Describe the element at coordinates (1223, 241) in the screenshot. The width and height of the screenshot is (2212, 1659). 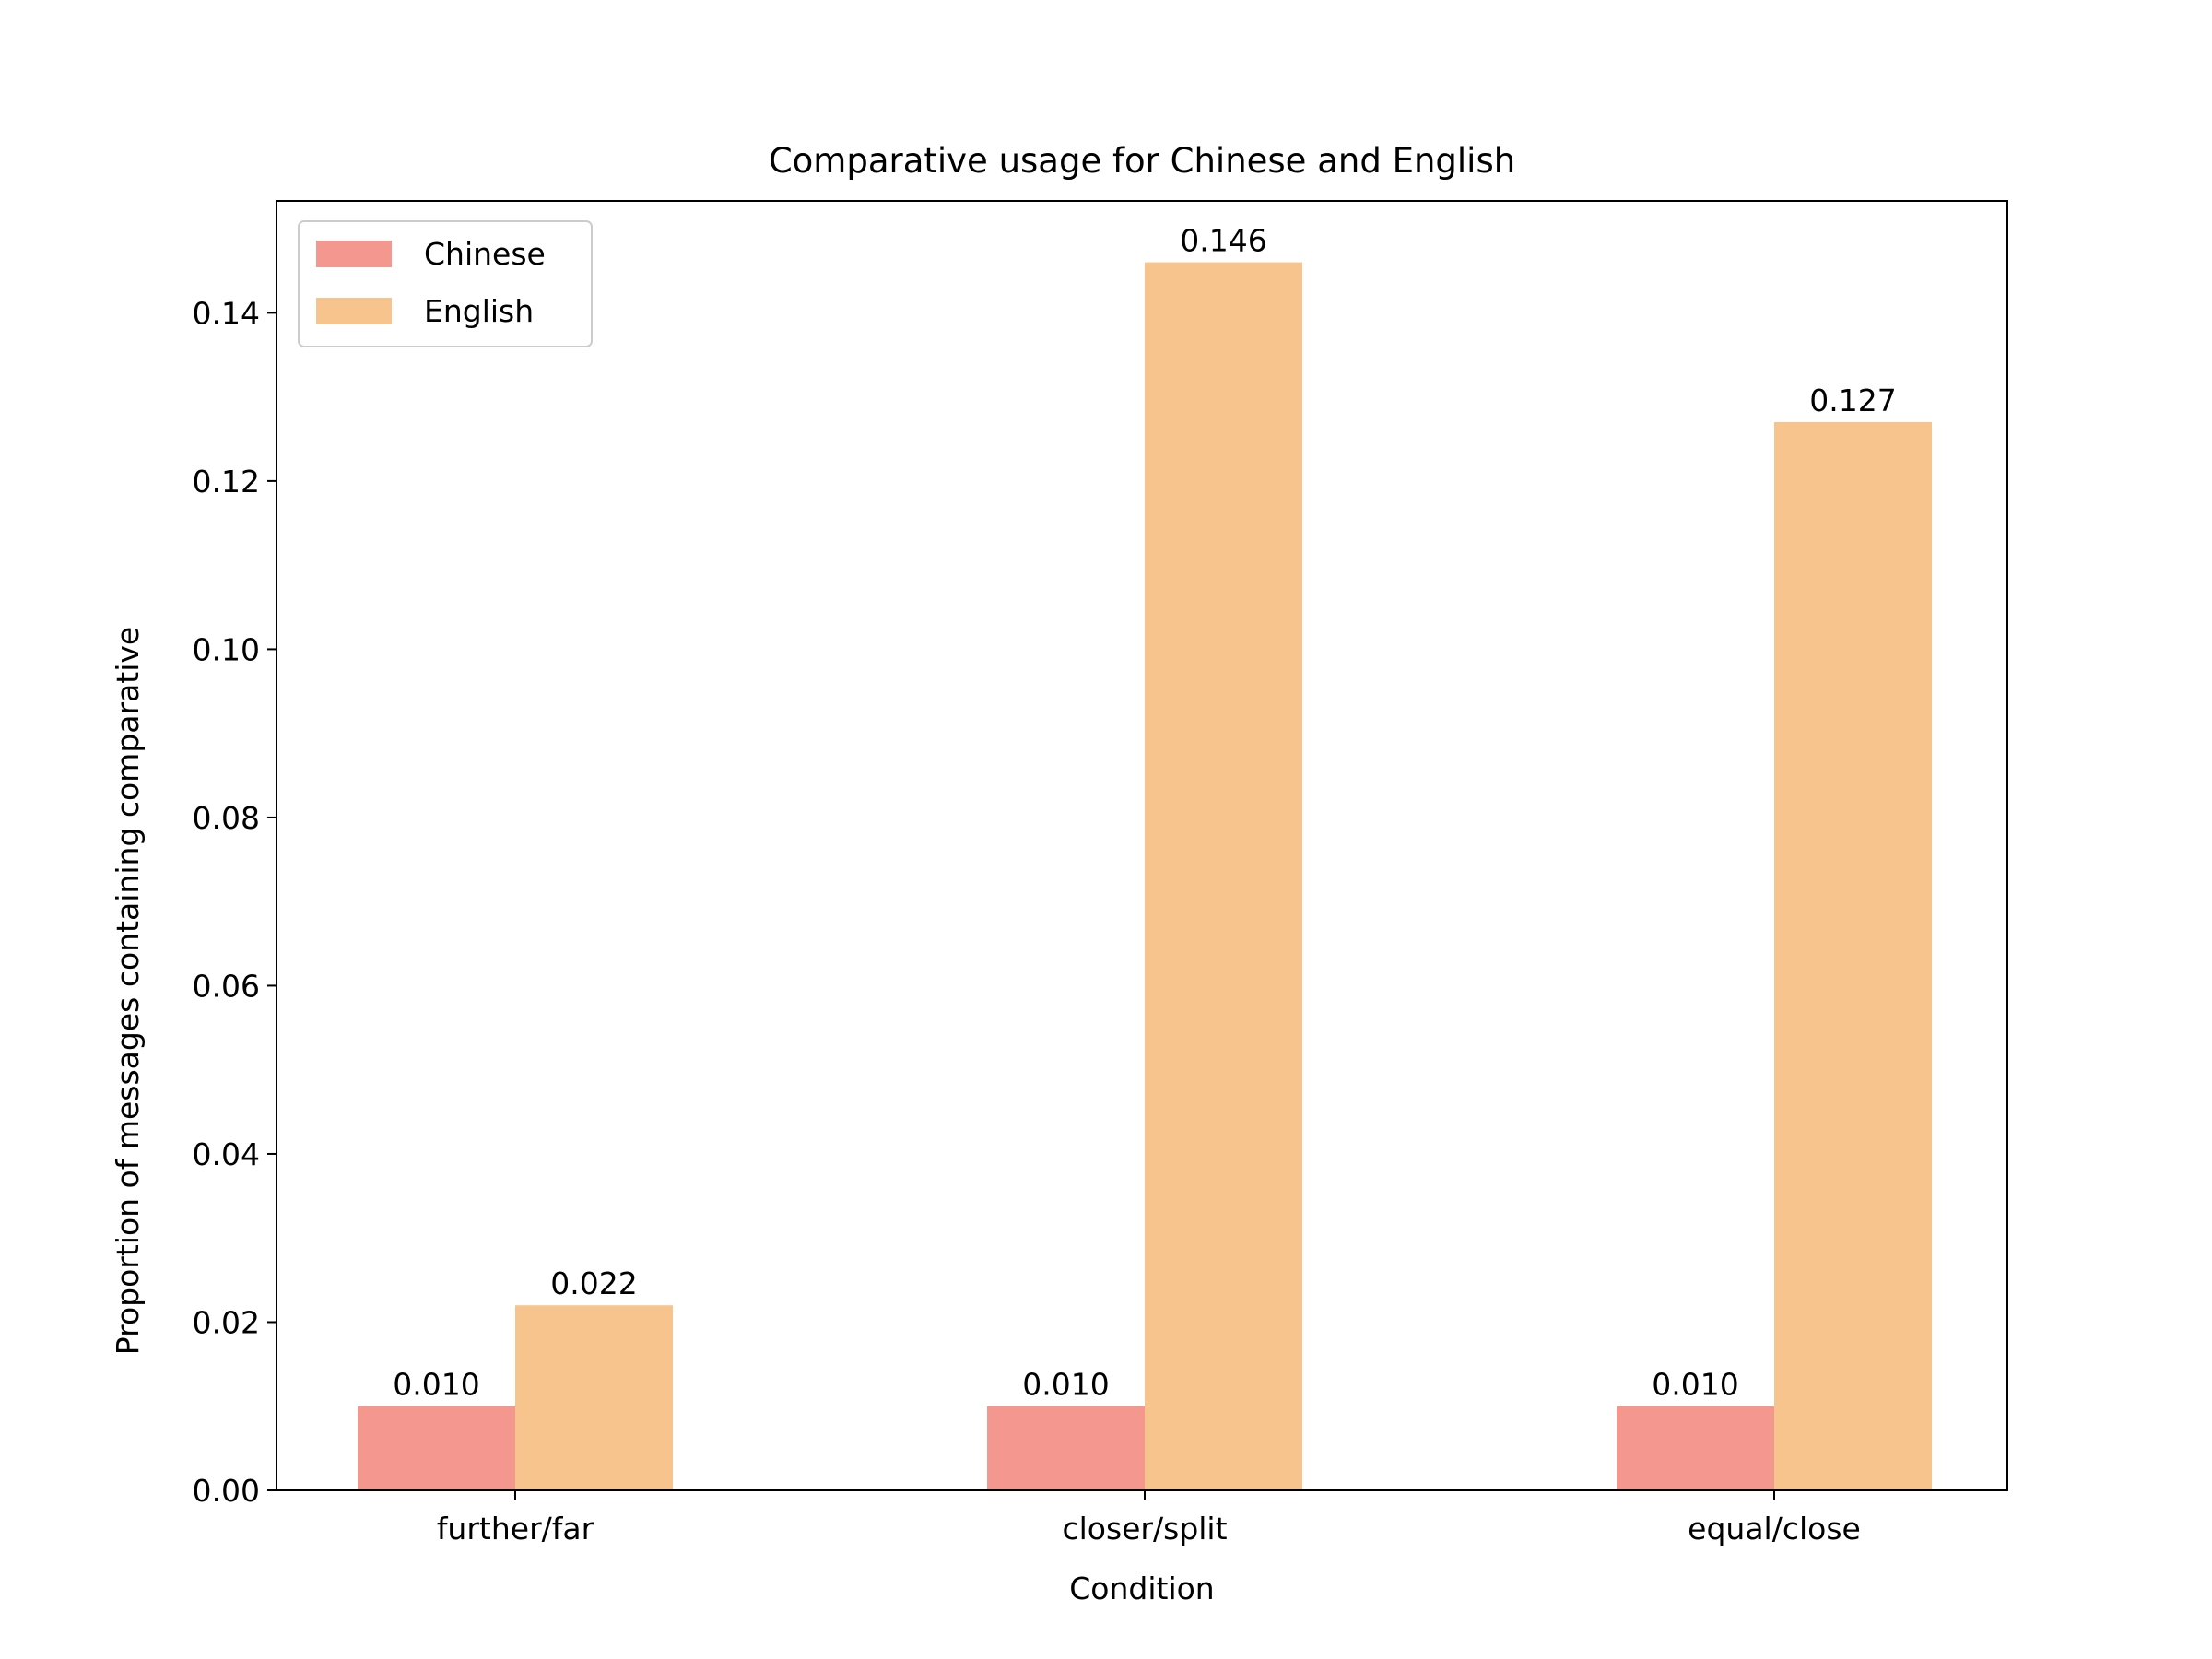
I see `bar-value-label: 0.146` at that location.